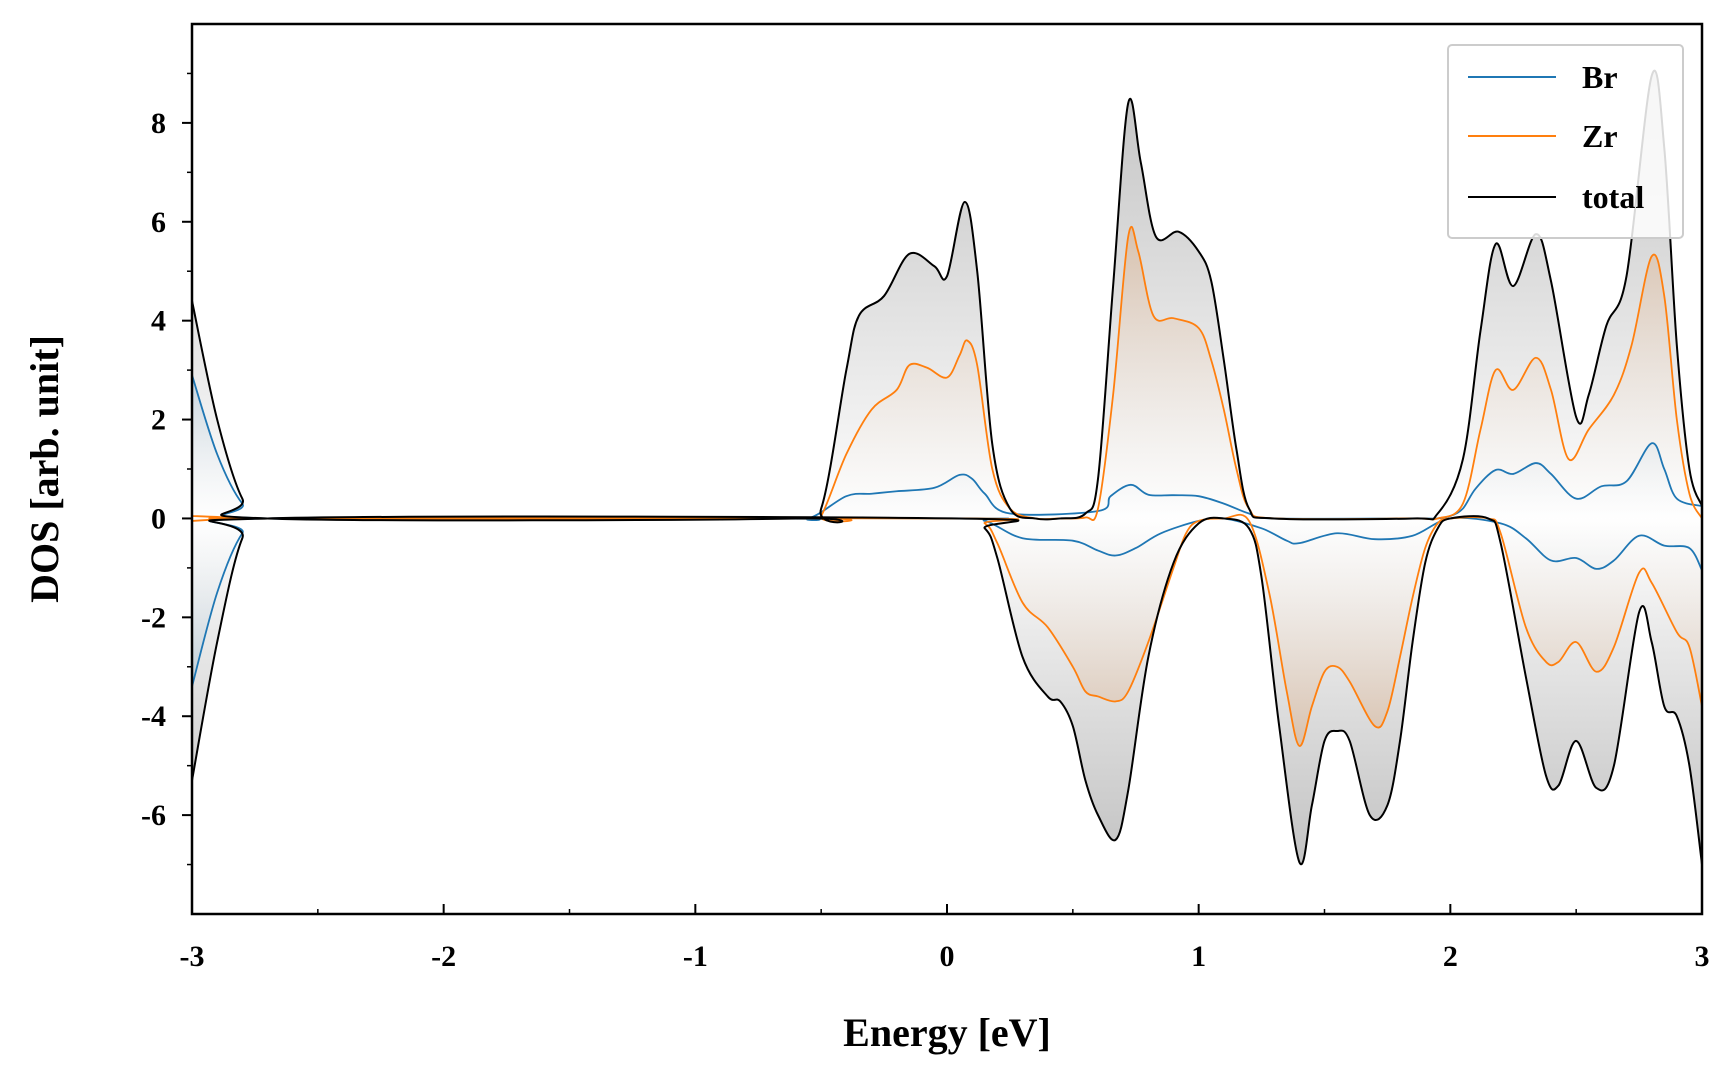  What do you see at coordinates (158, 321) in the screenshot?
I see `y-tick-label: 4` at bounding box center [158, 321].